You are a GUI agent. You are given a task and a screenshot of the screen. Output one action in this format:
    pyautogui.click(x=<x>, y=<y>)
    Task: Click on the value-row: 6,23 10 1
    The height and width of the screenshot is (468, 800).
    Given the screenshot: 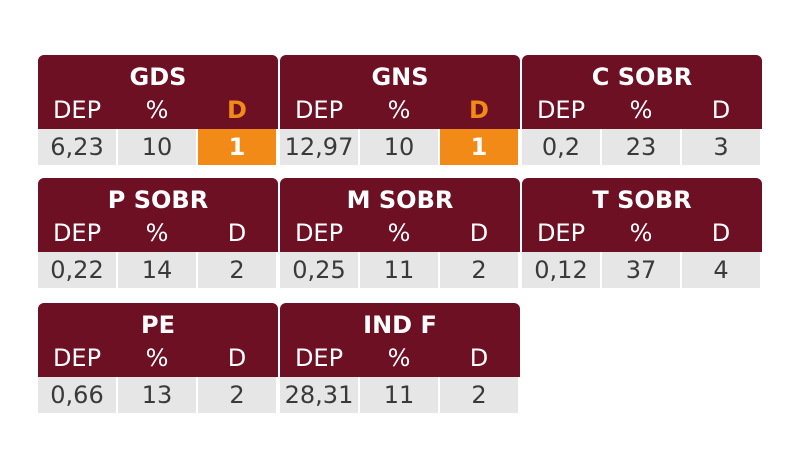 What is the action you would take?
    pyautogui.click(x=158, y=147)
    